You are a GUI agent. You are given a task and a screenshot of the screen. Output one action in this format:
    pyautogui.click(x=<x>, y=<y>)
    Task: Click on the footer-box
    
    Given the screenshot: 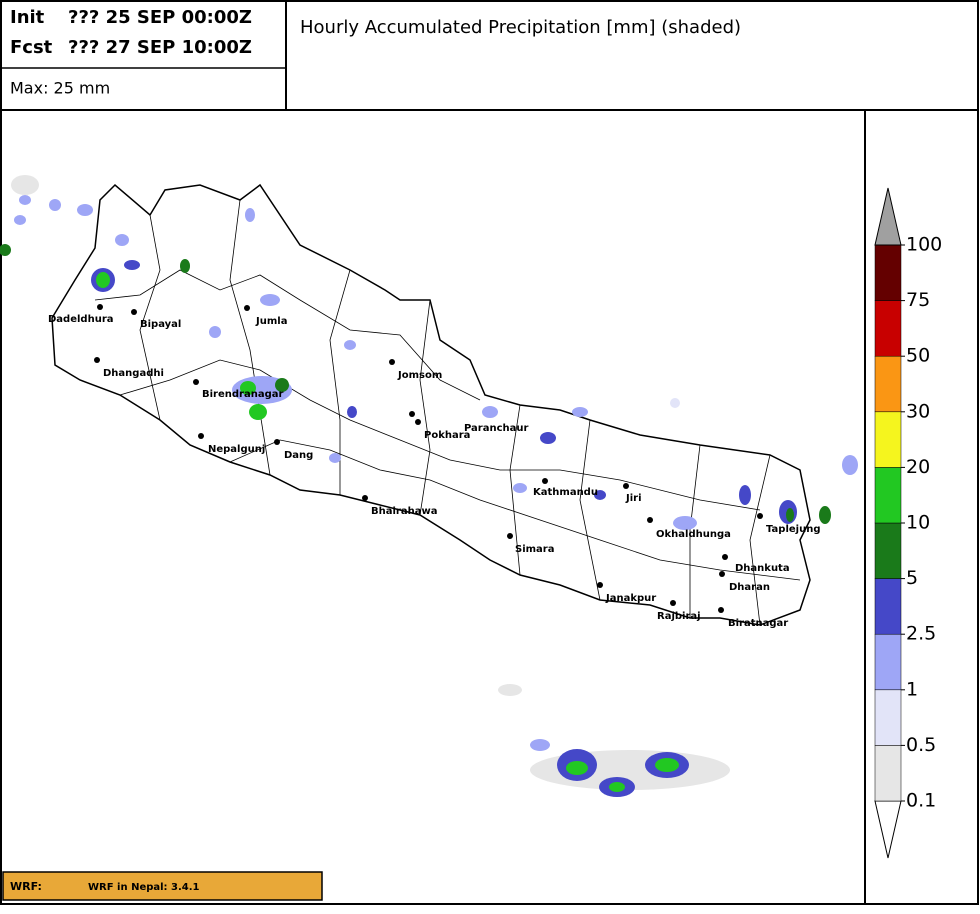 What is the action you would take?
    pyautogui.click(x=162, y=886)
    